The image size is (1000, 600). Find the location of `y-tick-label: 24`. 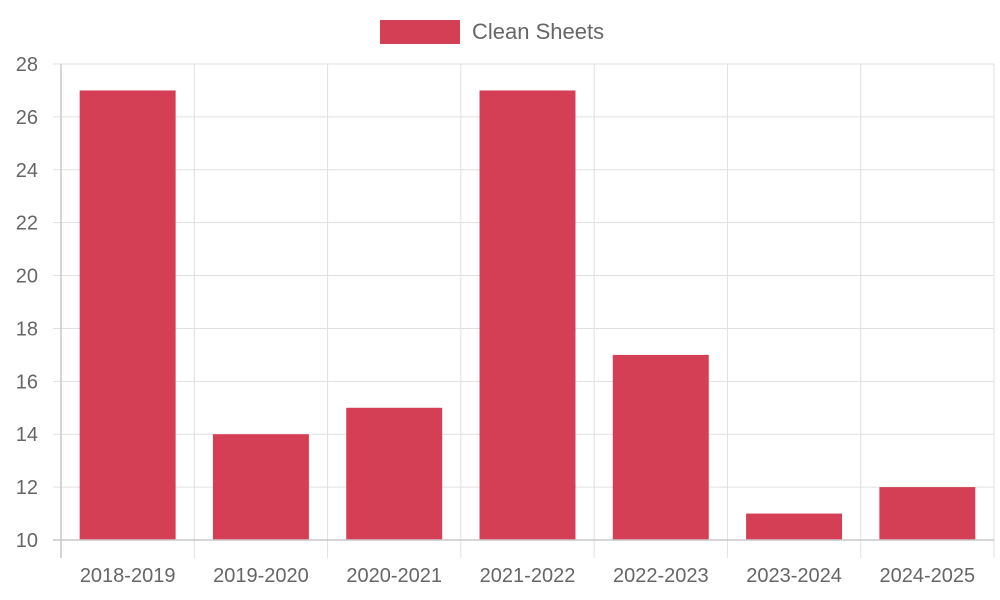

y-tick-label: 24 is located at coordinates (27, 171).